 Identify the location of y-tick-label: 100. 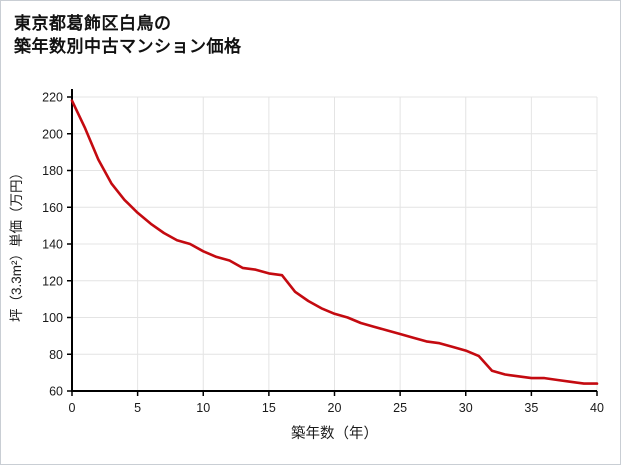
(52, 318).